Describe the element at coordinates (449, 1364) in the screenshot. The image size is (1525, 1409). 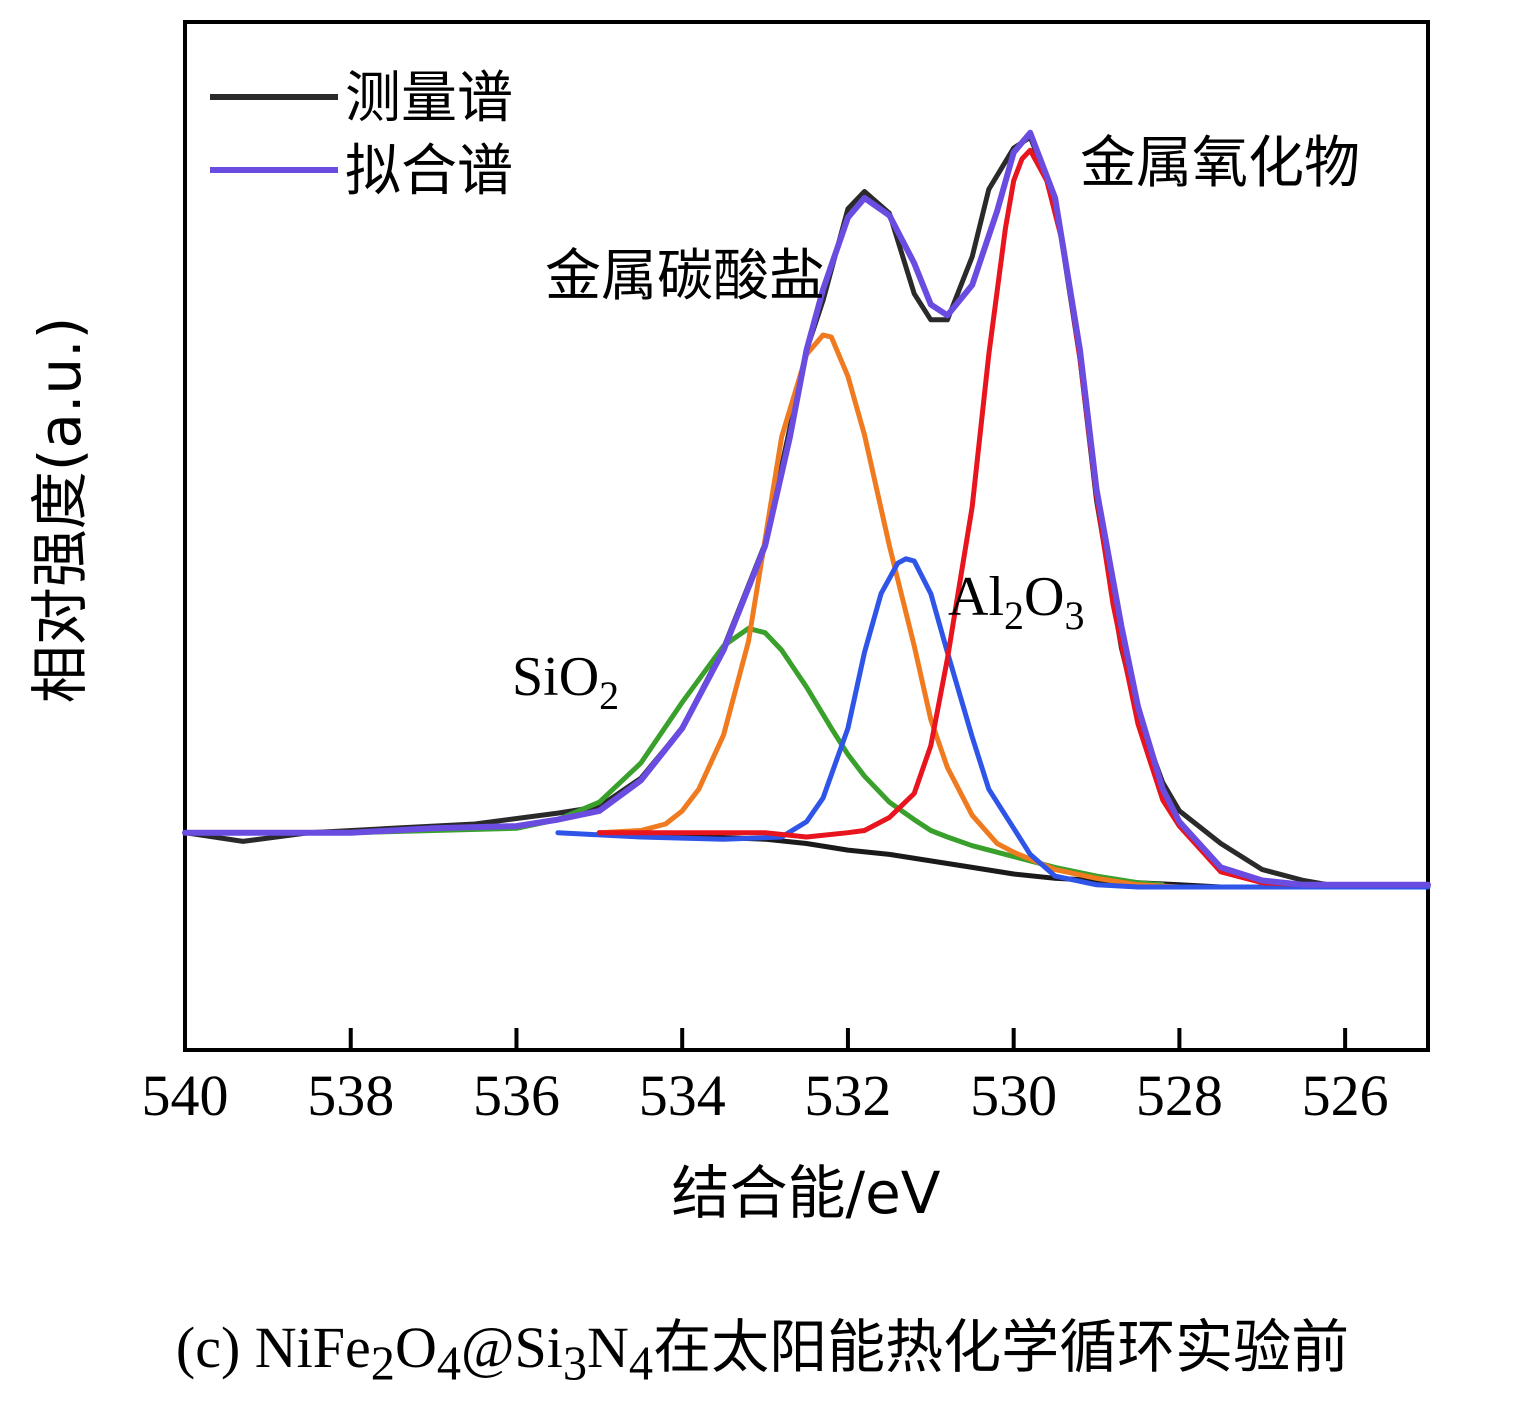
I see `caption-sub-2: 4` at that location.